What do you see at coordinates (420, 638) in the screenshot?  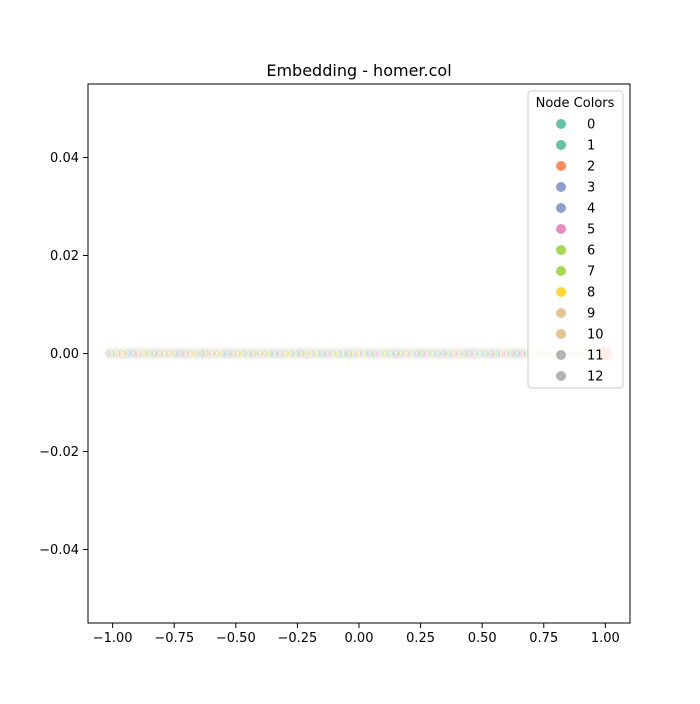 I see `x-tick-label: 0.25` at bounding box center [420, 638].